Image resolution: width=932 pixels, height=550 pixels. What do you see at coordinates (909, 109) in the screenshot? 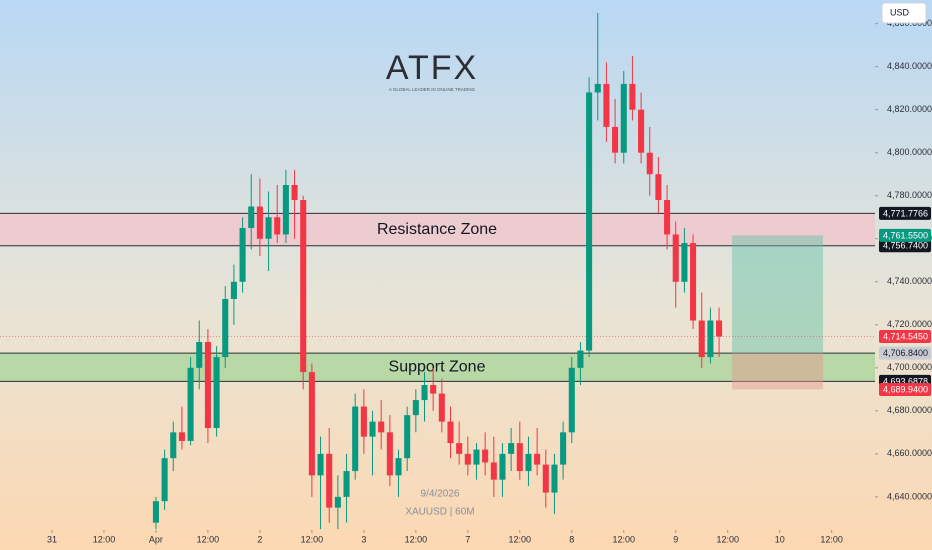
I see `y-tick-label: 4,820.0000` at bounding box center [909, 109].